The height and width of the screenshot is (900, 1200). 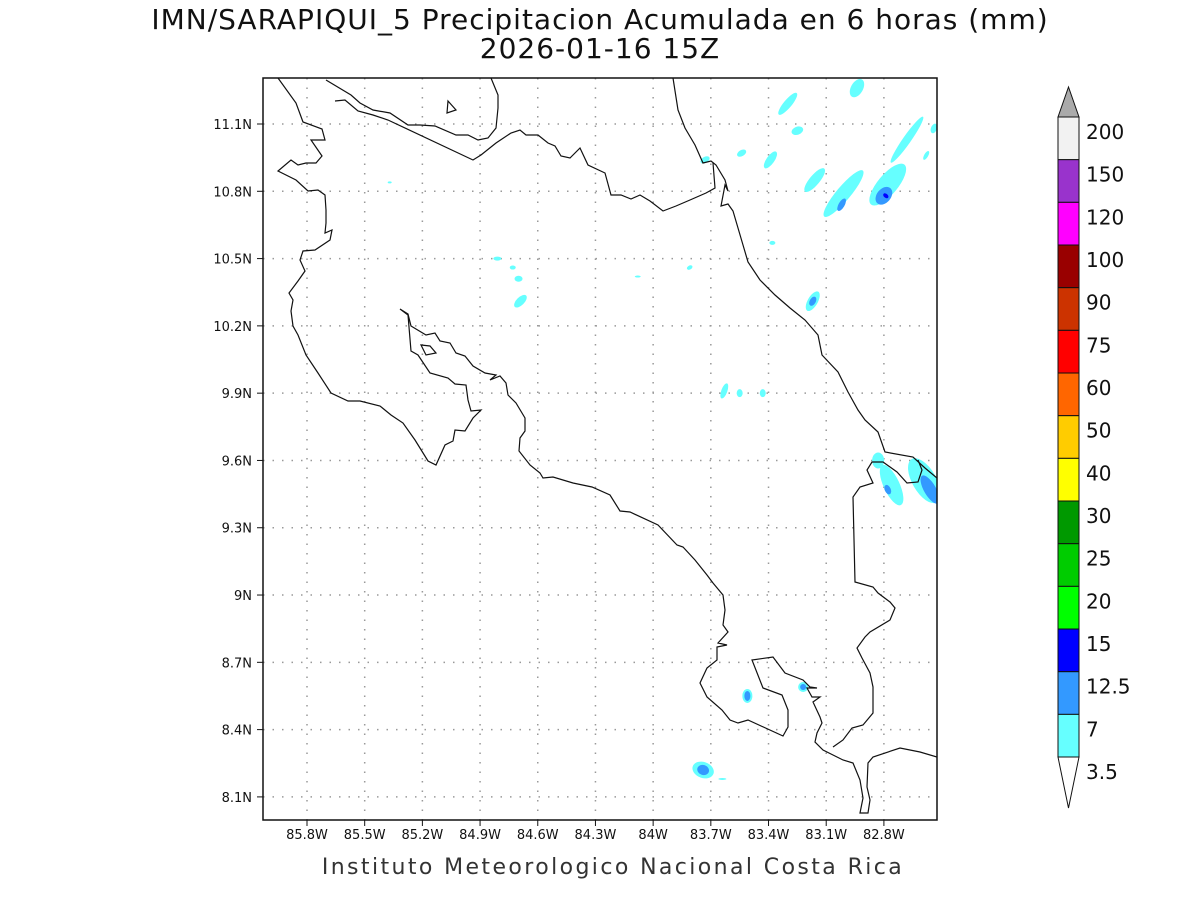 What do you see at coordinates (1092, 729) in the screenshot?
I see `legend-label: 7` at bounding box center [1092, 729].